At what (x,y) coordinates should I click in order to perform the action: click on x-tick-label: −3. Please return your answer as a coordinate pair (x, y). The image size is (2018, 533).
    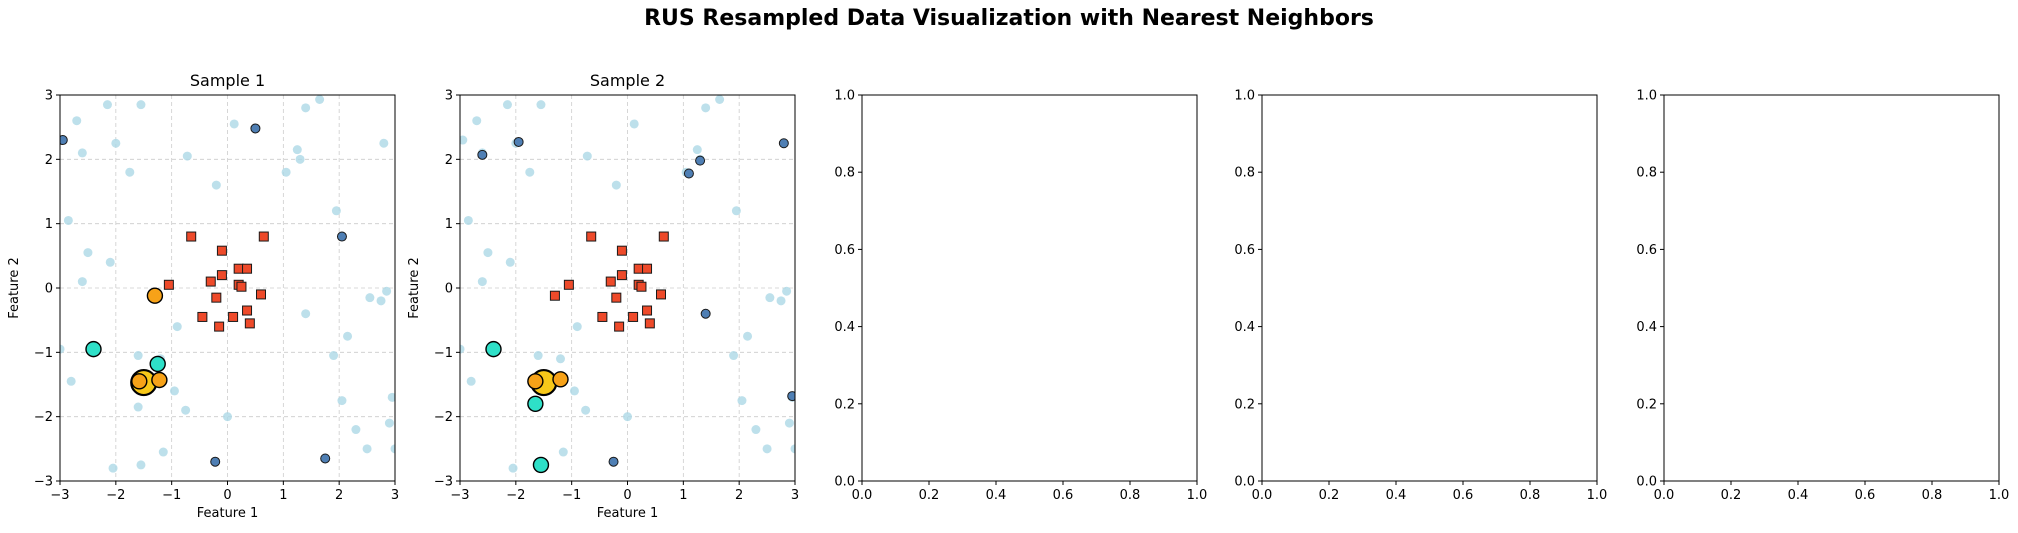
    Looking at the image, I should click on (59, 495).